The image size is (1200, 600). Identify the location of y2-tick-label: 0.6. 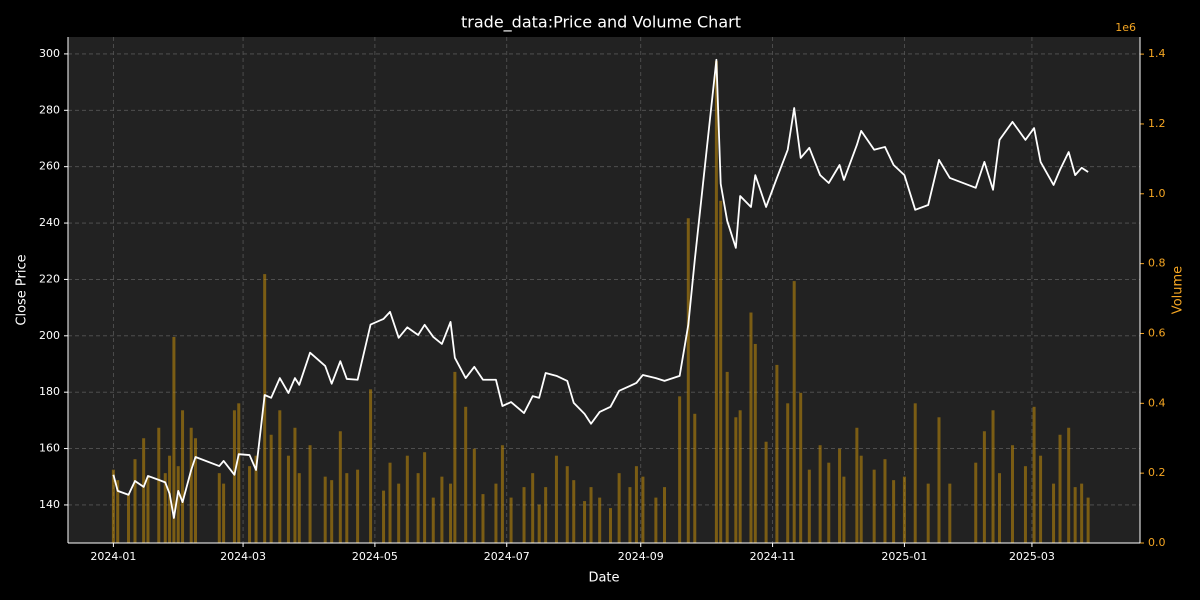
(1157, 332).